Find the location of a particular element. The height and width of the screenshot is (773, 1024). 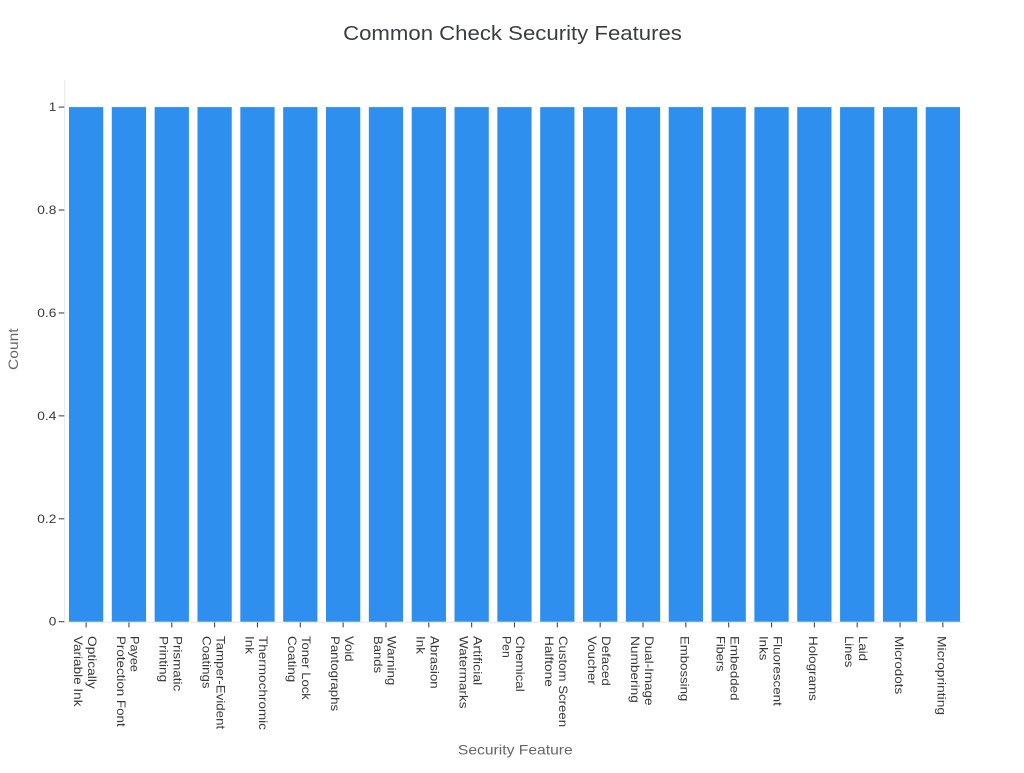

svg-text: Thermochromic is located at coordinates (263, 683).